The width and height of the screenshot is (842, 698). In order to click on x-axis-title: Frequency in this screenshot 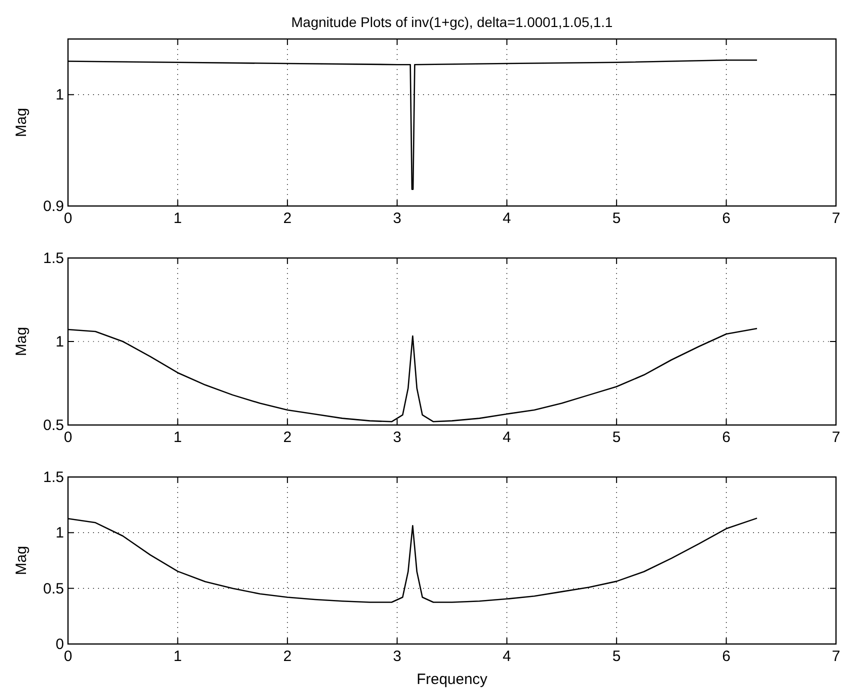, I will do `click(452, 679)`.